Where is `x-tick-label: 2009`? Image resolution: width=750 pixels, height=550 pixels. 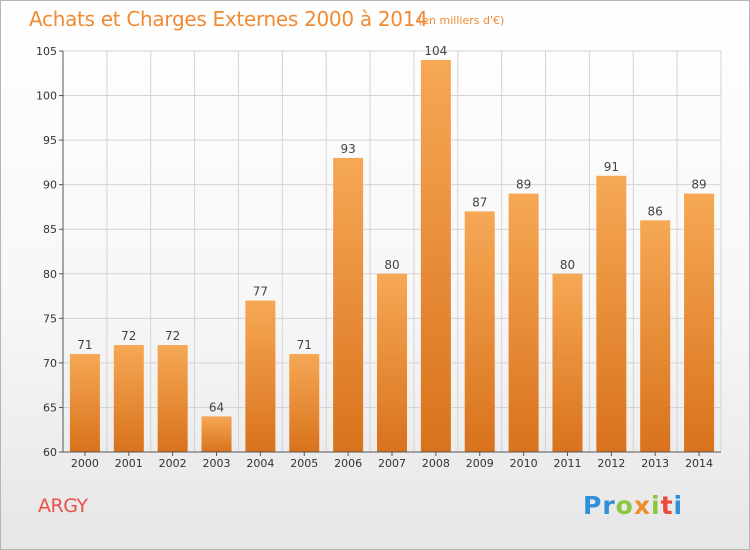 x-tick-label: 2009 is located at coordinates (480, 463).